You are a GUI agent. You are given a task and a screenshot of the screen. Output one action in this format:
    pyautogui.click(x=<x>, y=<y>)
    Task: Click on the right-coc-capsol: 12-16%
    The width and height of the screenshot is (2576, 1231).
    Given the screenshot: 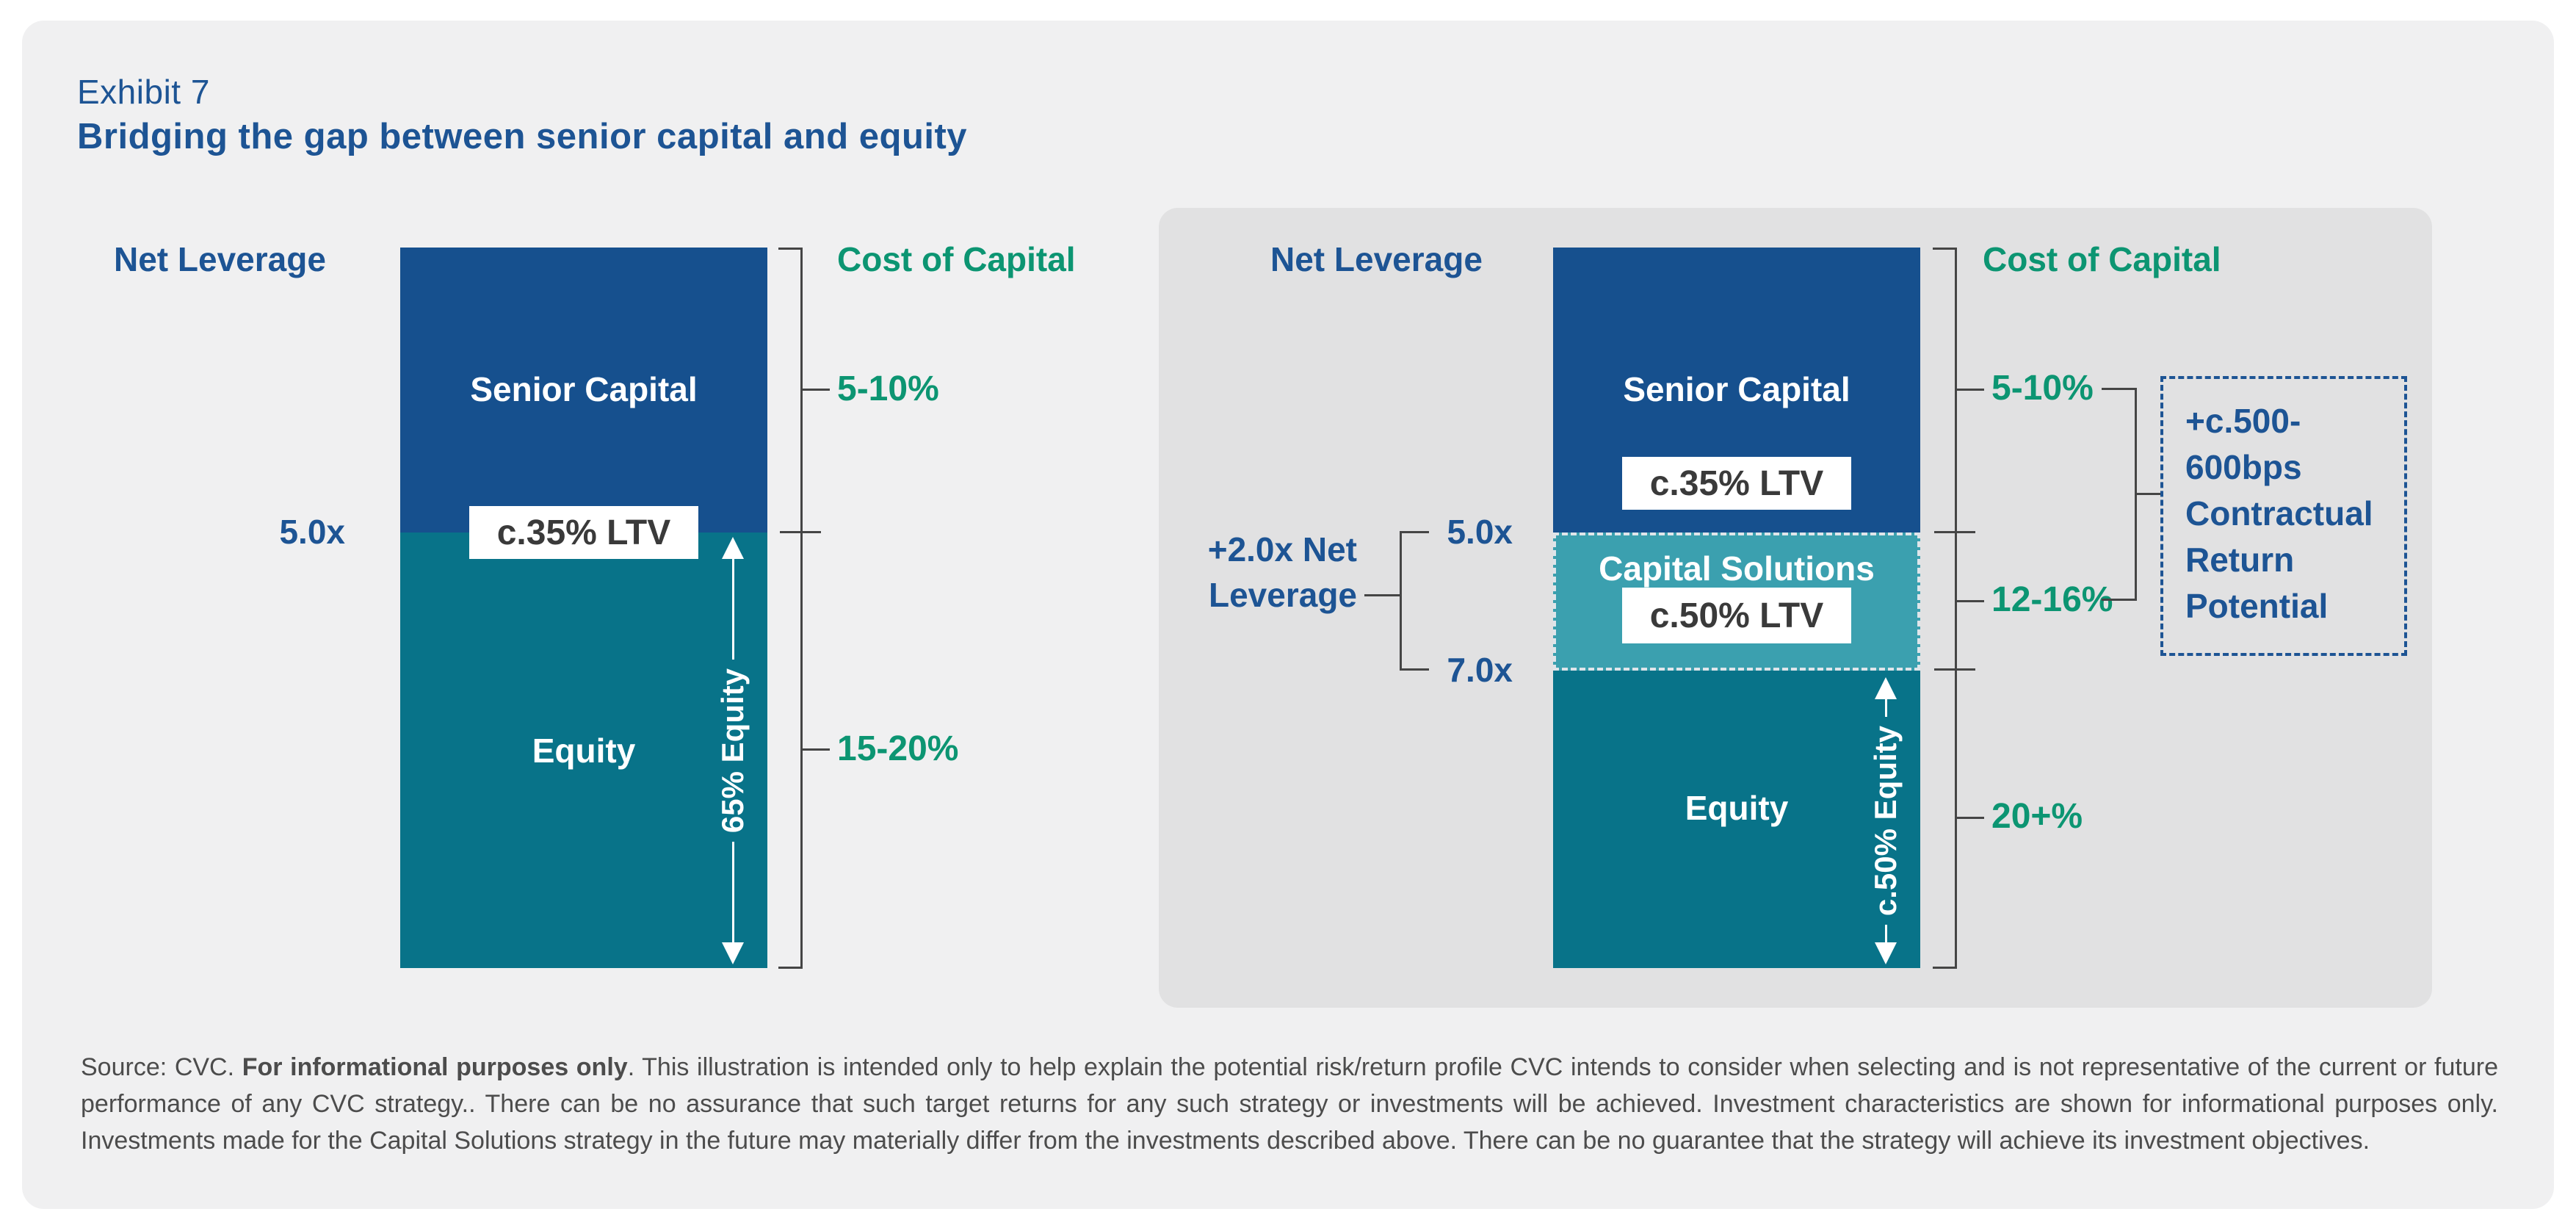 What is the action you would take?
    pyautogui.click(x=2052, y=599)
    